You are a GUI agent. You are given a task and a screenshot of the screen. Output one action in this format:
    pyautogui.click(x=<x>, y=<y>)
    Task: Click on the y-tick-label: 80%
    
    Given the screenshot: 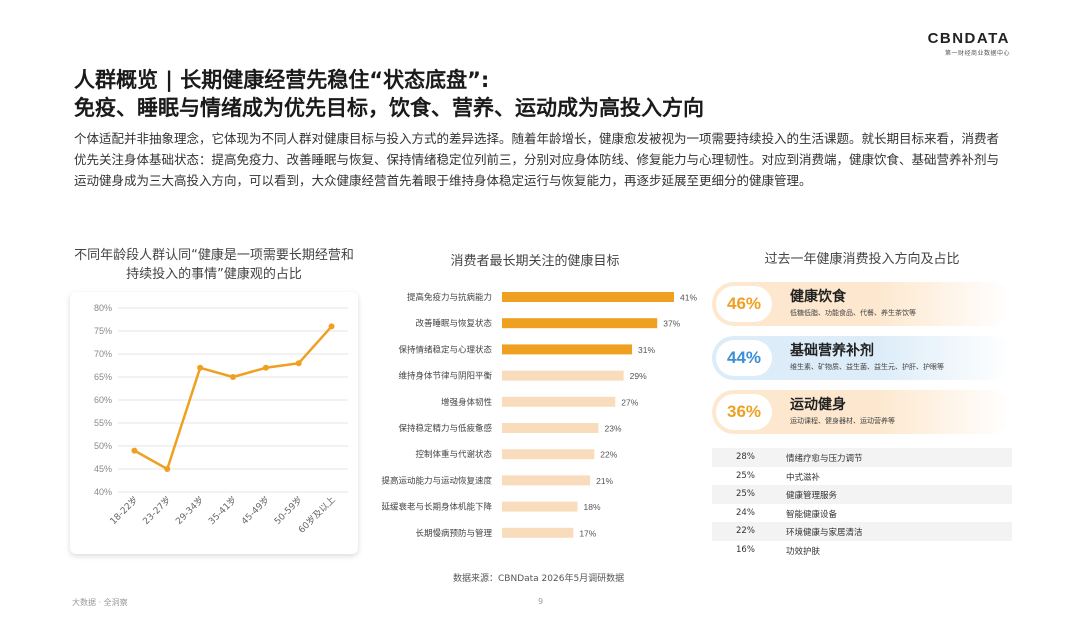 What is the action you would take?
    pyautogui.click(x=103, y=308)
    